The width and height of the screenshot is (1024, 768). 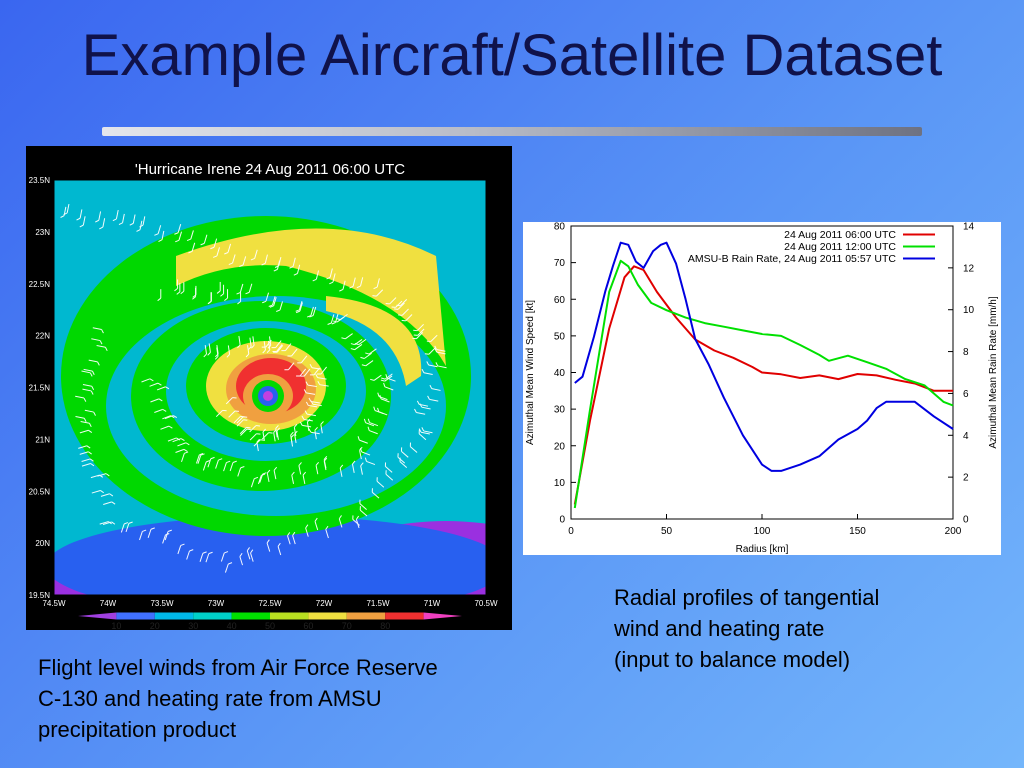 I want to click on caption-right-line-2: wind and heating rate, so click(x=719, y=628).